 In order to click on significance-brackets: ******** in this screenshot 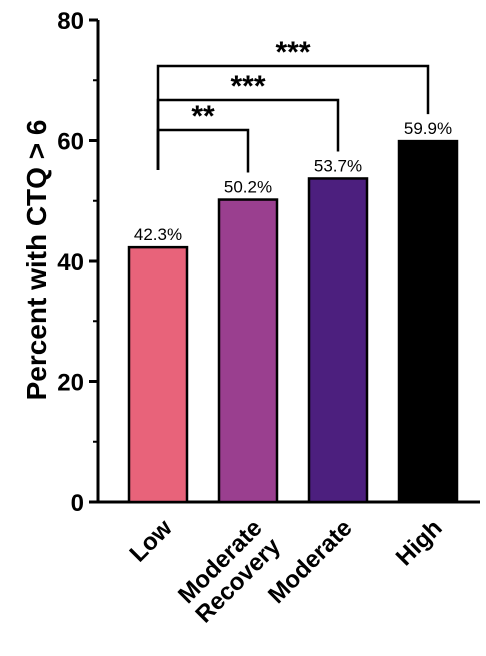, I will do `click(293, 104)`.